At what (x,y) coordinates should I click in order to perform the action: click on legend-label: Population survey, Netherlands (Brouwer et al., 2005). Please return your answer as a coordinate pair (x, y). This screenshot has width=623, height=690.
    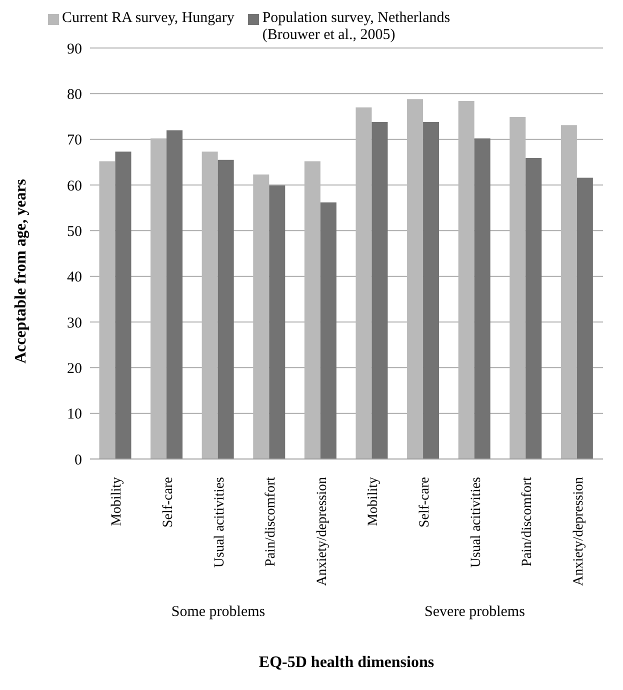
    Looking at the image, I should click on (357, 27).